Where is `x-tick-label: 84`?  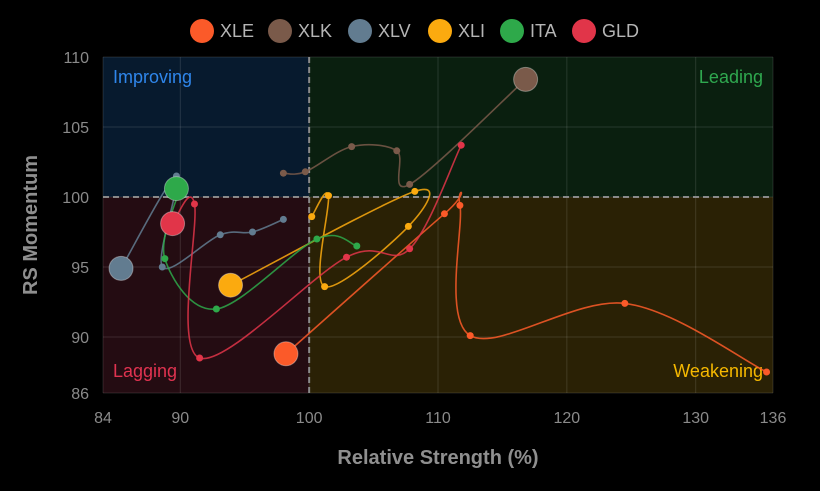 x-tick-label: 84 is located at coordinates (103, 418).